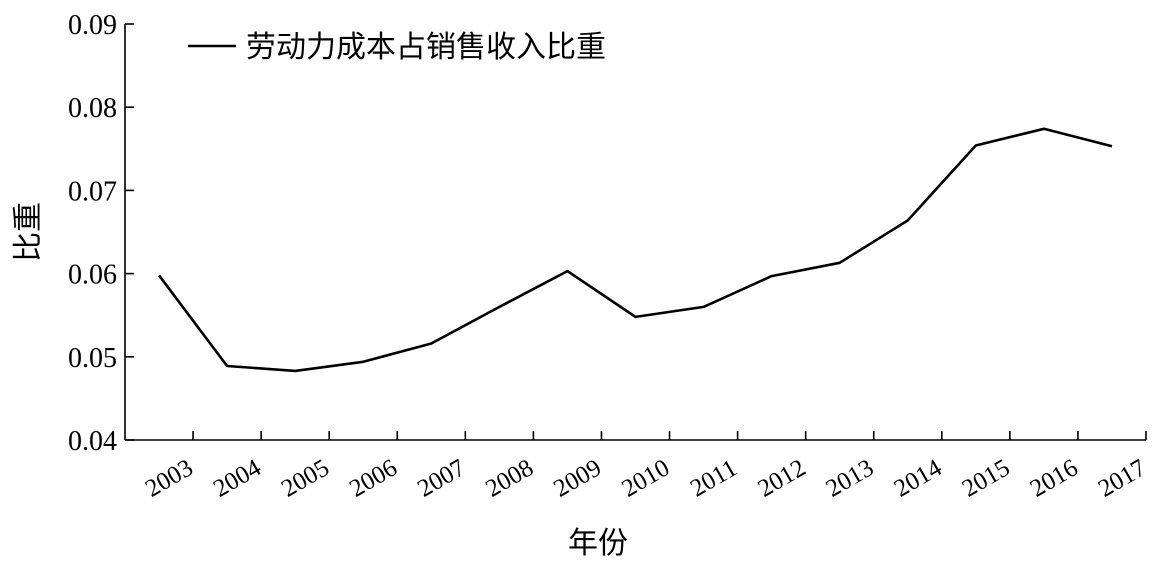 The width and height of the screenshot is (1170, 564). Describe the element at coordinates (169, 478) in the screenshot. I see `x-tick-label: 2003` at that location.